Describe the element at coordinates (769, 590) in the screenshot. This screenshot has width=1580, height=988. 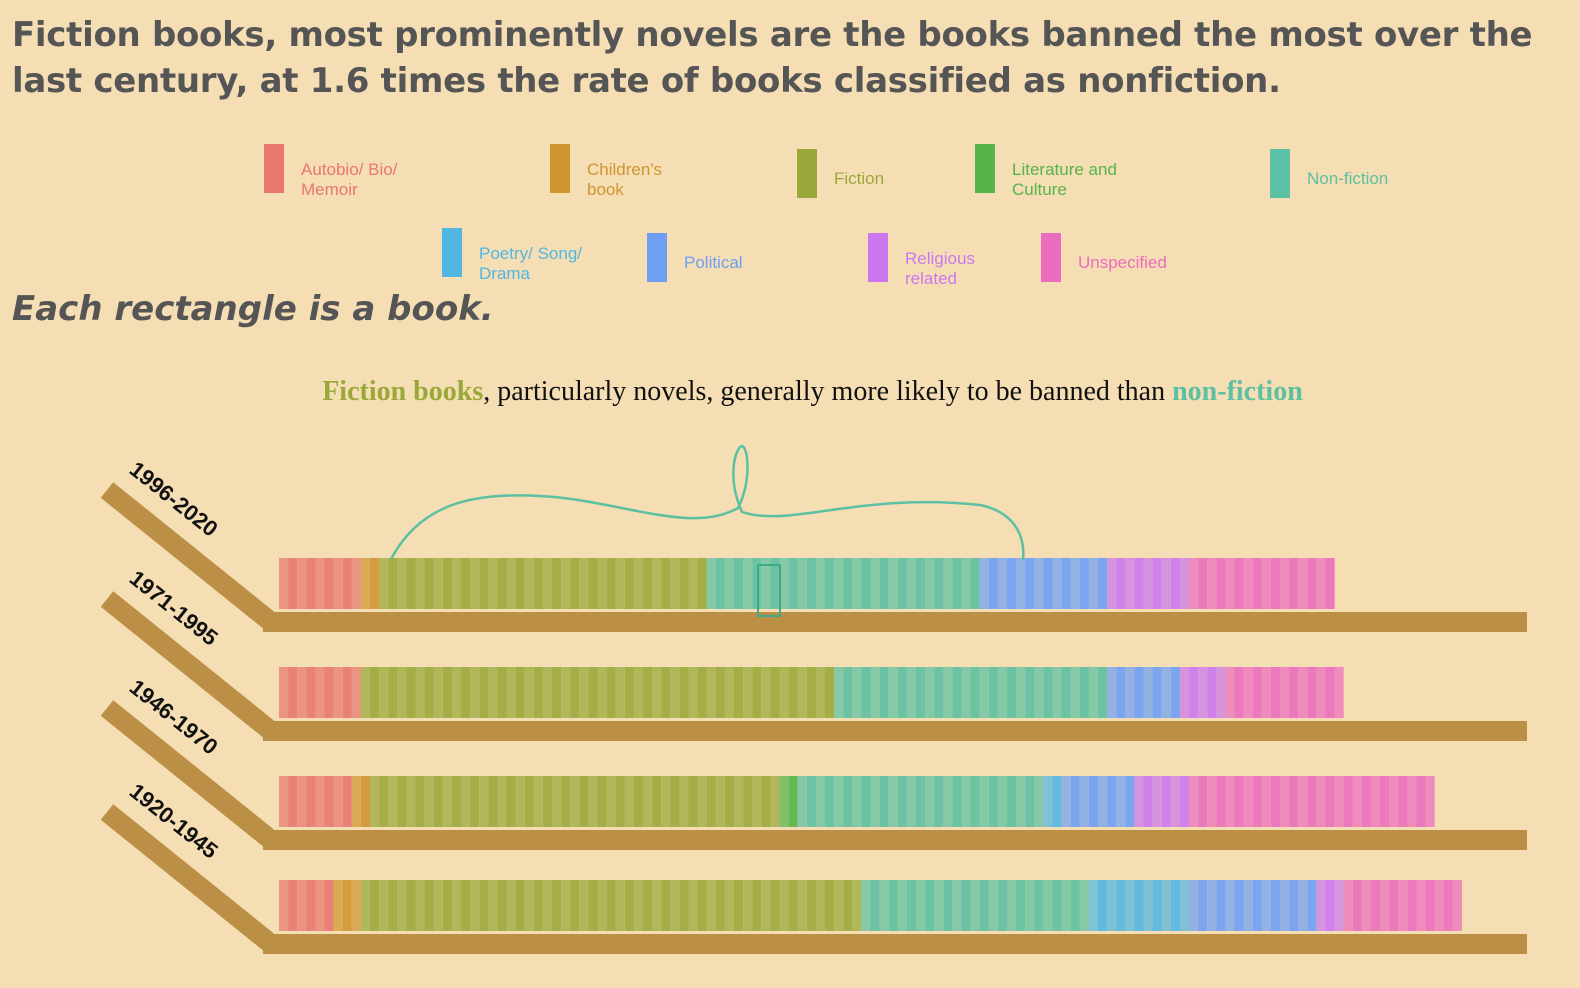
I see `highlighted-book` at that location.